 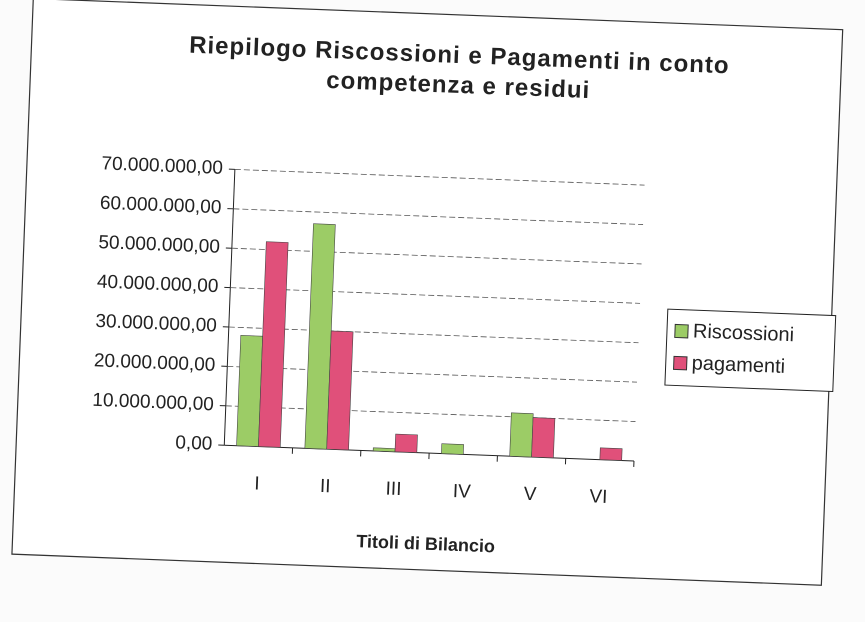 What do you see at coordinates (194, 443) in the screenshot?
I see `y-tick-label: 0,00` at bounding box center [194, 443].